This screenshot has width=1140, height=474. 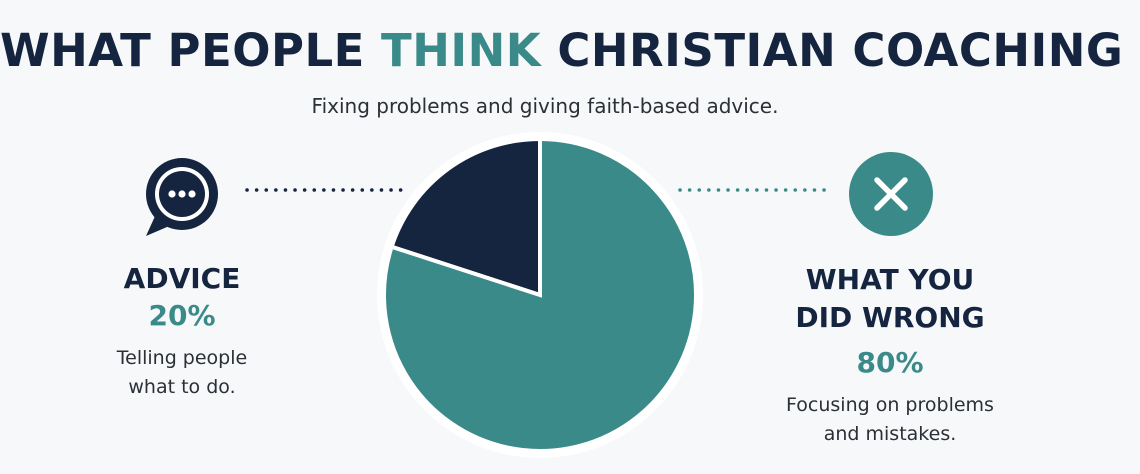 What do you see at coordinates (182, 358) in the screenshot?
I see `advice-desc-line-1: Telling people` at bounding box center [182, 358].